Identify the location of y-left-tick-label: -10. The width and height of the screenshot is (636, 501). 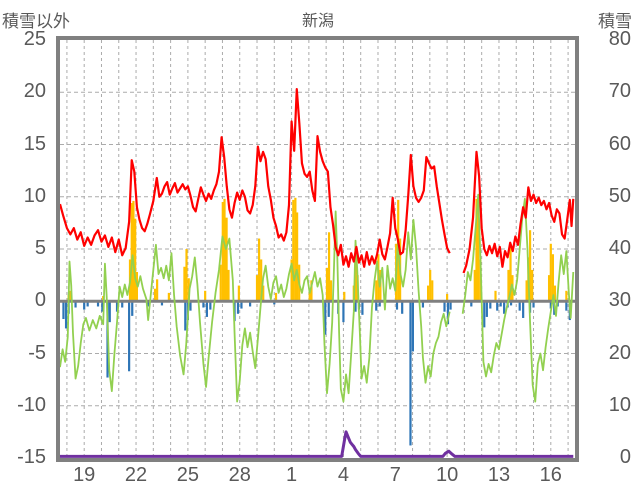
(31, 404).